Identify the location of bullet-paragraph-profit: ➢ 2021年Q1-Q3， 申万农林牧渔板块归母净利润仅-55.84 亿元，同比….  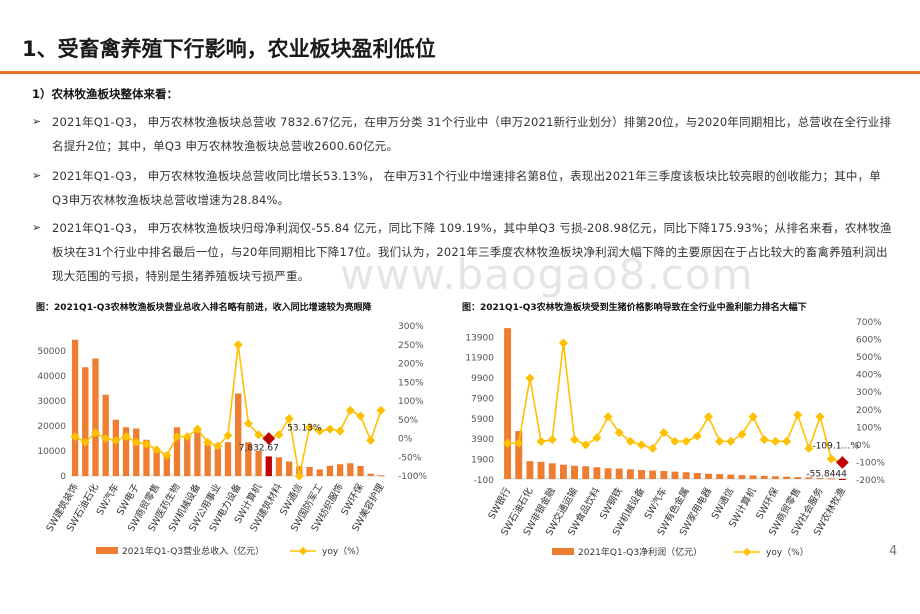
(462, 252).